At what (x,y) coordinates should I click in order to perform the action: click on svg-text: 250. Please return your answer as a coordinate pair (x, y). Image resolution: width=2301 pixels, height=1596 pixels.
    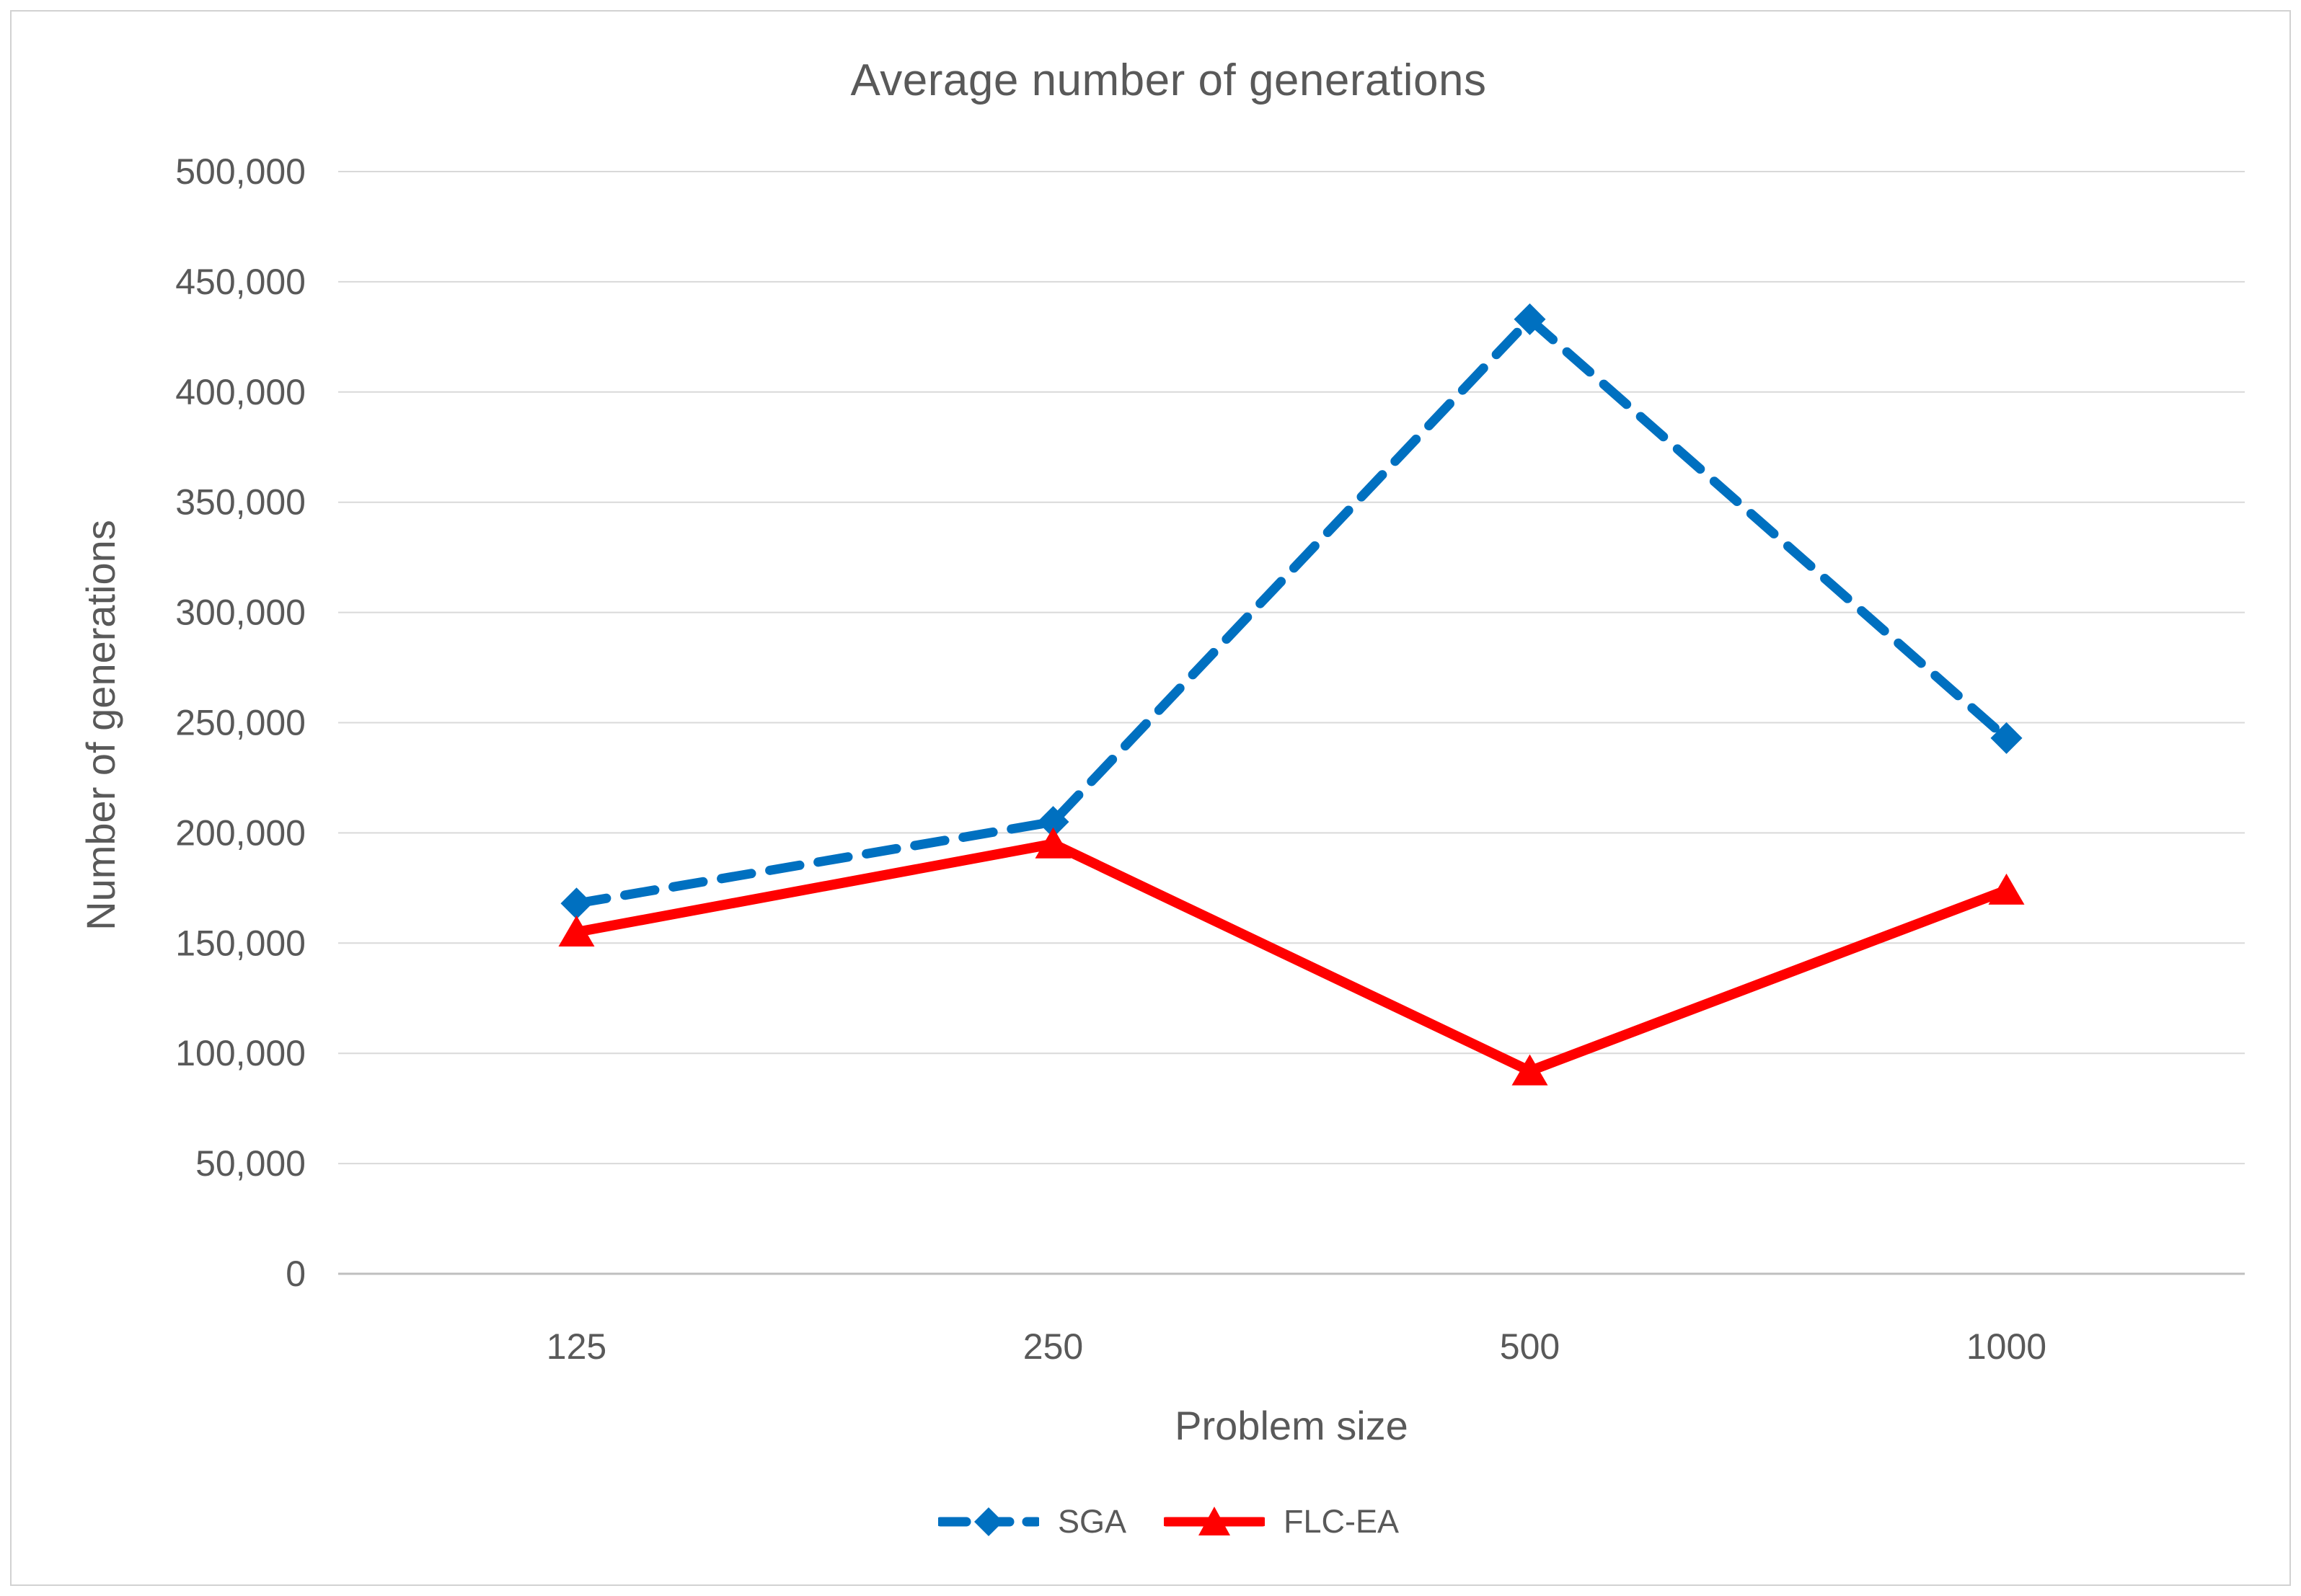
    Looking at the image, I should click on (1053, 1346).